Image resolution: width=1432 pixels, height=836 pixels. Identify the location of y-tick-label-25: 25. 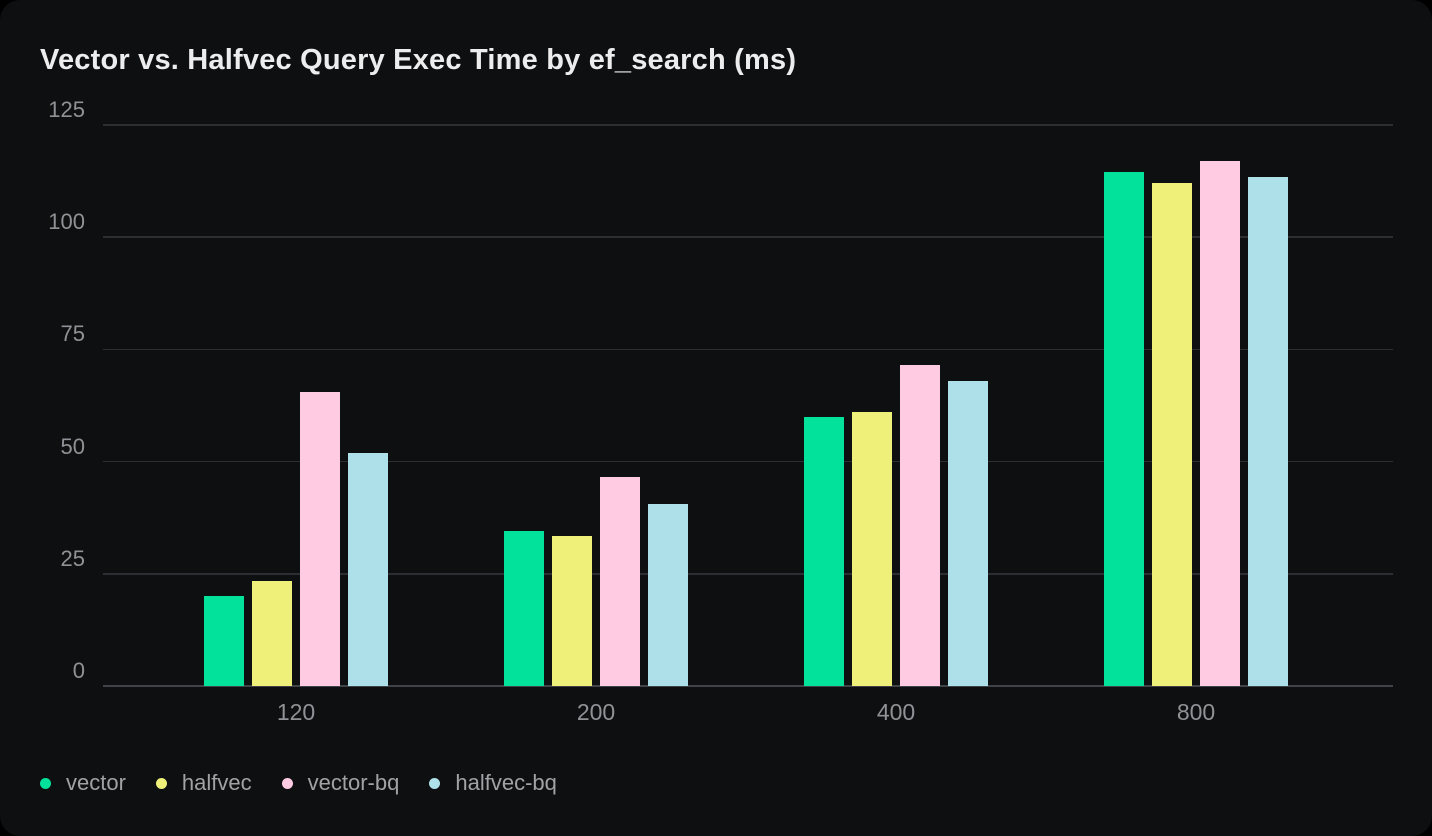
(72, 558).